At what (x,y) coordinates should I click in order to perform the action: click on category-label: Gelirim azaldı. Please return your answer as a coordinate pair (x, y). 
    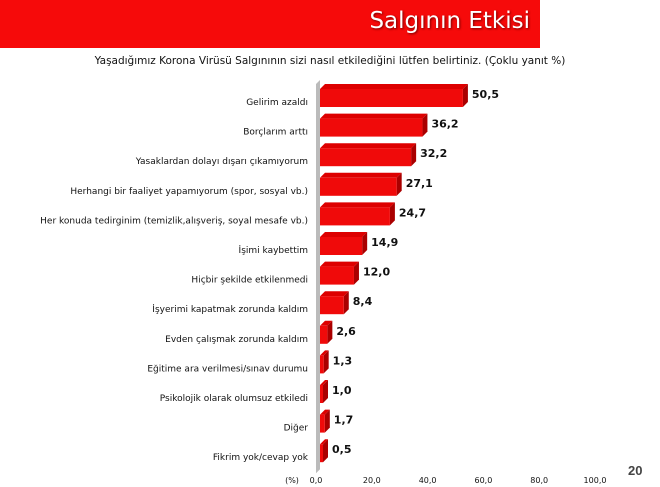
    Looking at the image, I should click on (277, 103).